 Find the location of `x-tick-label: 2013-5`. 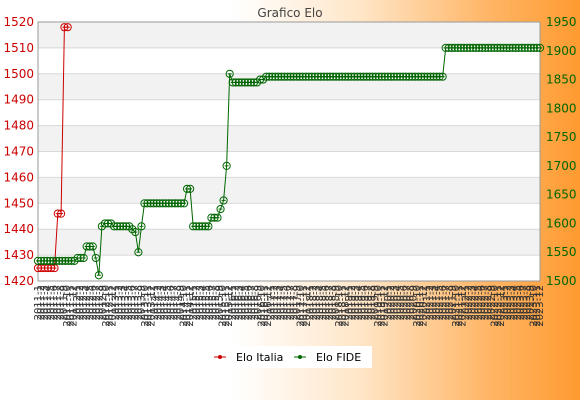

x-tick-label: 2013-5 is located at coordinates (129, 302).